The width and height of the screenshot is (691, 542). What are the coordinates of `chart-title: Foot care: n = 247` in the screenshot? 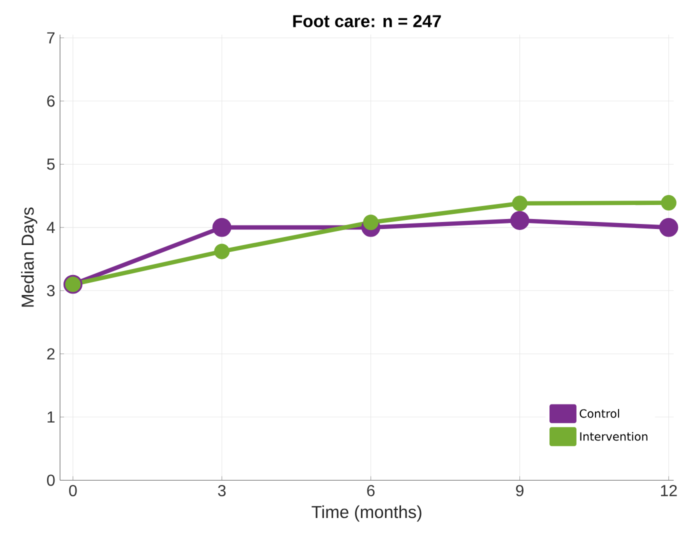 It's located at (367, 21).